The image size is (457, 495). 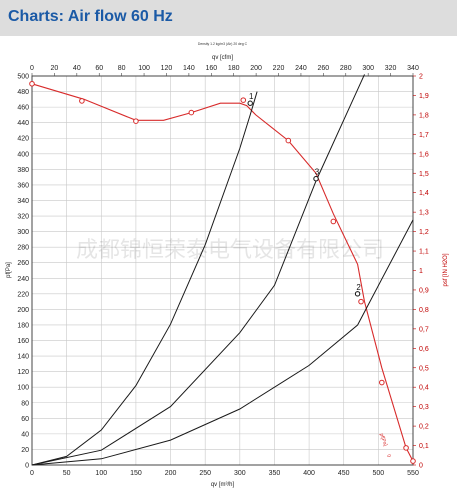 What do you see at coordinates (23, 185) in the screenshot?
I see `y-tick-label: 360` at bounding box center [23, 185].